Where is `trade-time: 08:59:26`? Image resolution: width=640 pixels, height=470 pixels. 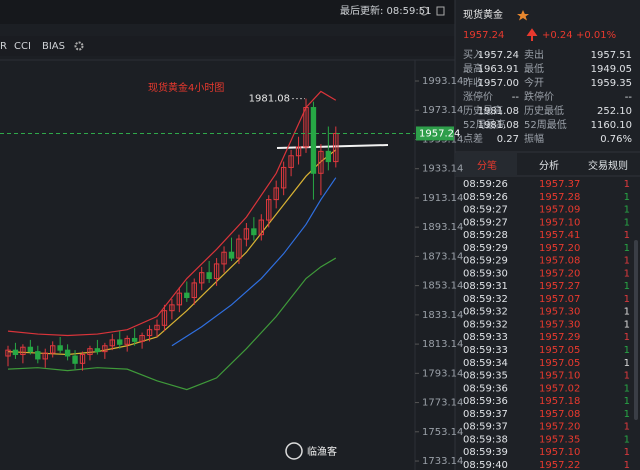
trade-time: 08:59:26 is located at coordinates (485, 197).